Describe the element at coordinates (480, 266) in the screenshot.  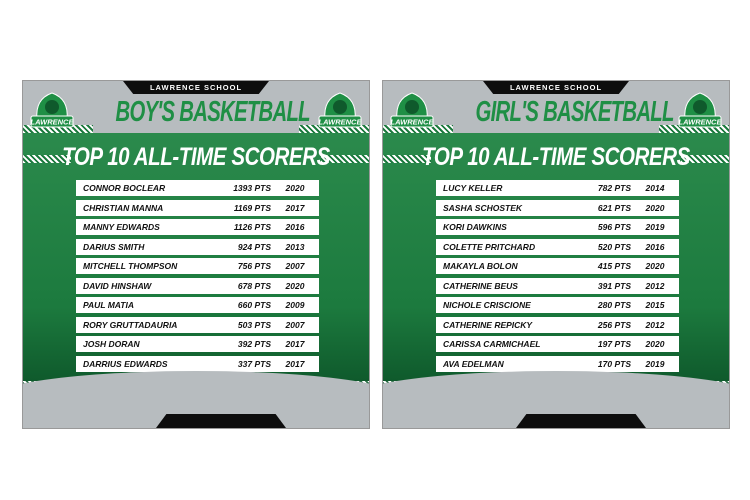
I see `player-name: MAKAYLA BOLON` at that location.